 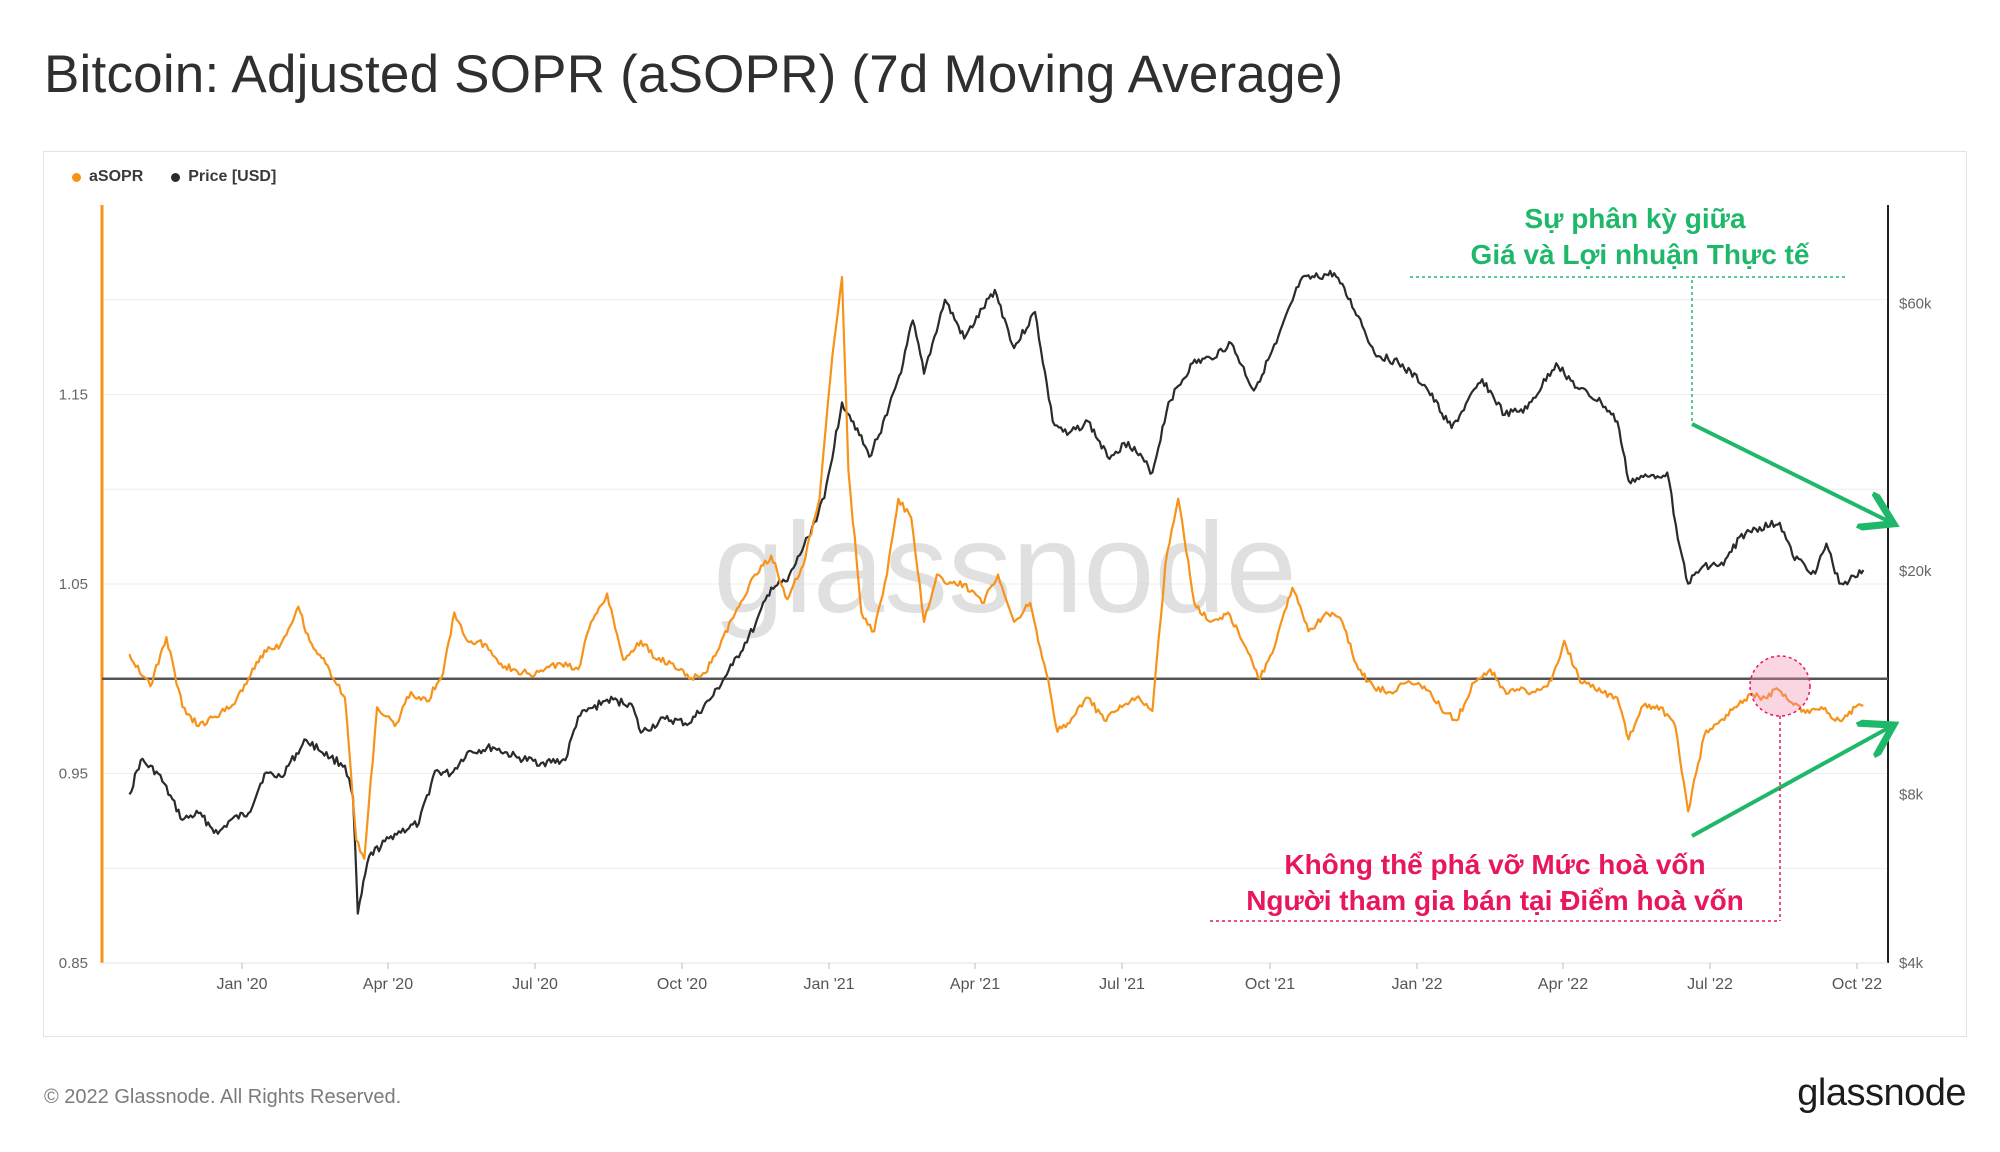 I want to click on legend-dot-price, so click(x=176, y=177).